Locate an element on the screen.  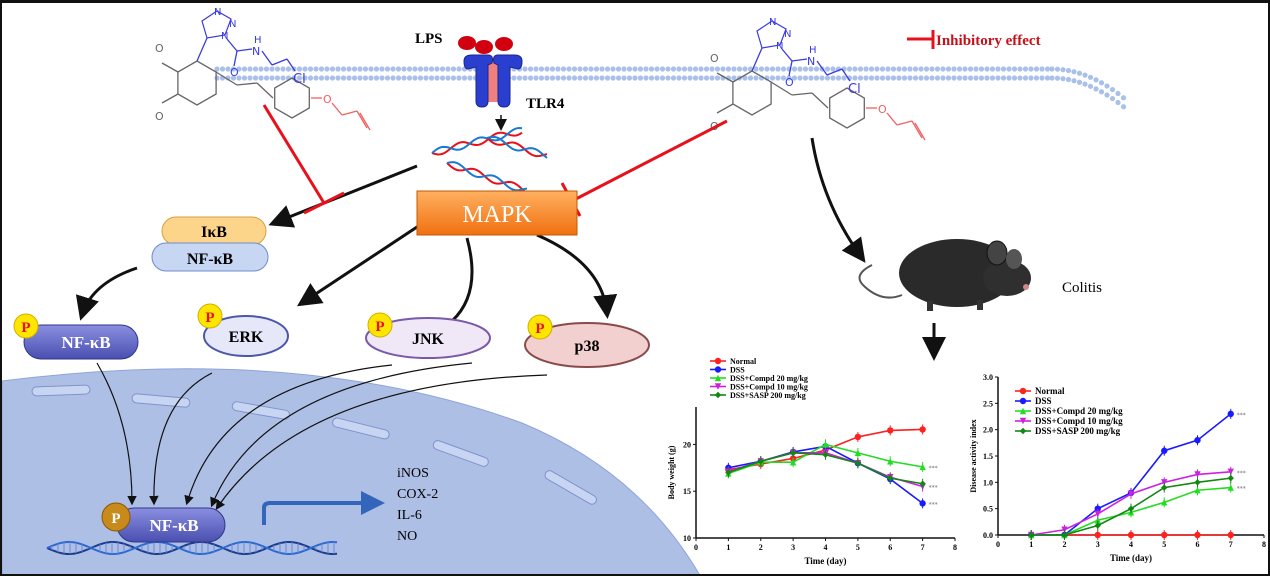
x-axis-label: Time (day) is located at coordinates (825, 561).